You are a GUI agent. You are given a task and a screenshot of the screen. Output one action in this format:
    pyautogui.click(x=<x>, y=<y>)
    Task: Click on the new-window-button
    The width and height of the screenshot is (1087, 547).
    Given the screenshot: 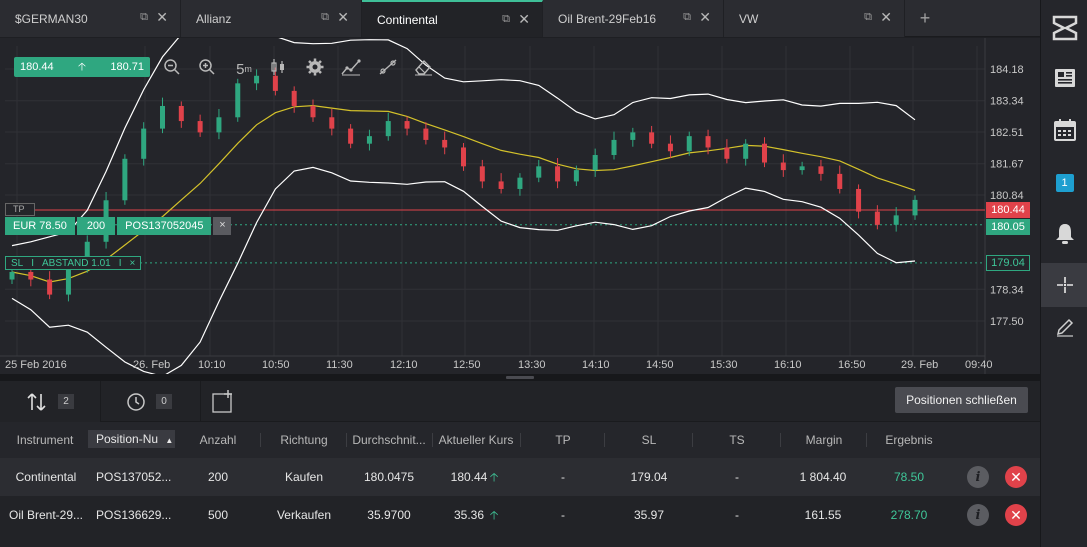 What is the action you would take?
    pyautogui.click(x=223, y=401)
    